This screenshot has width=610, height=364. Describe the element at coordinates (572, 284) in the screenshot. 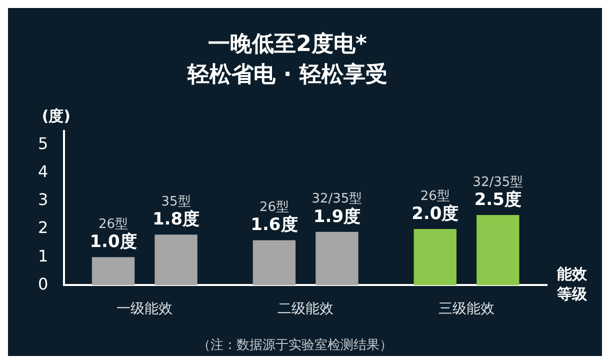

I see `x-axis-title: 能效等级` at that location.